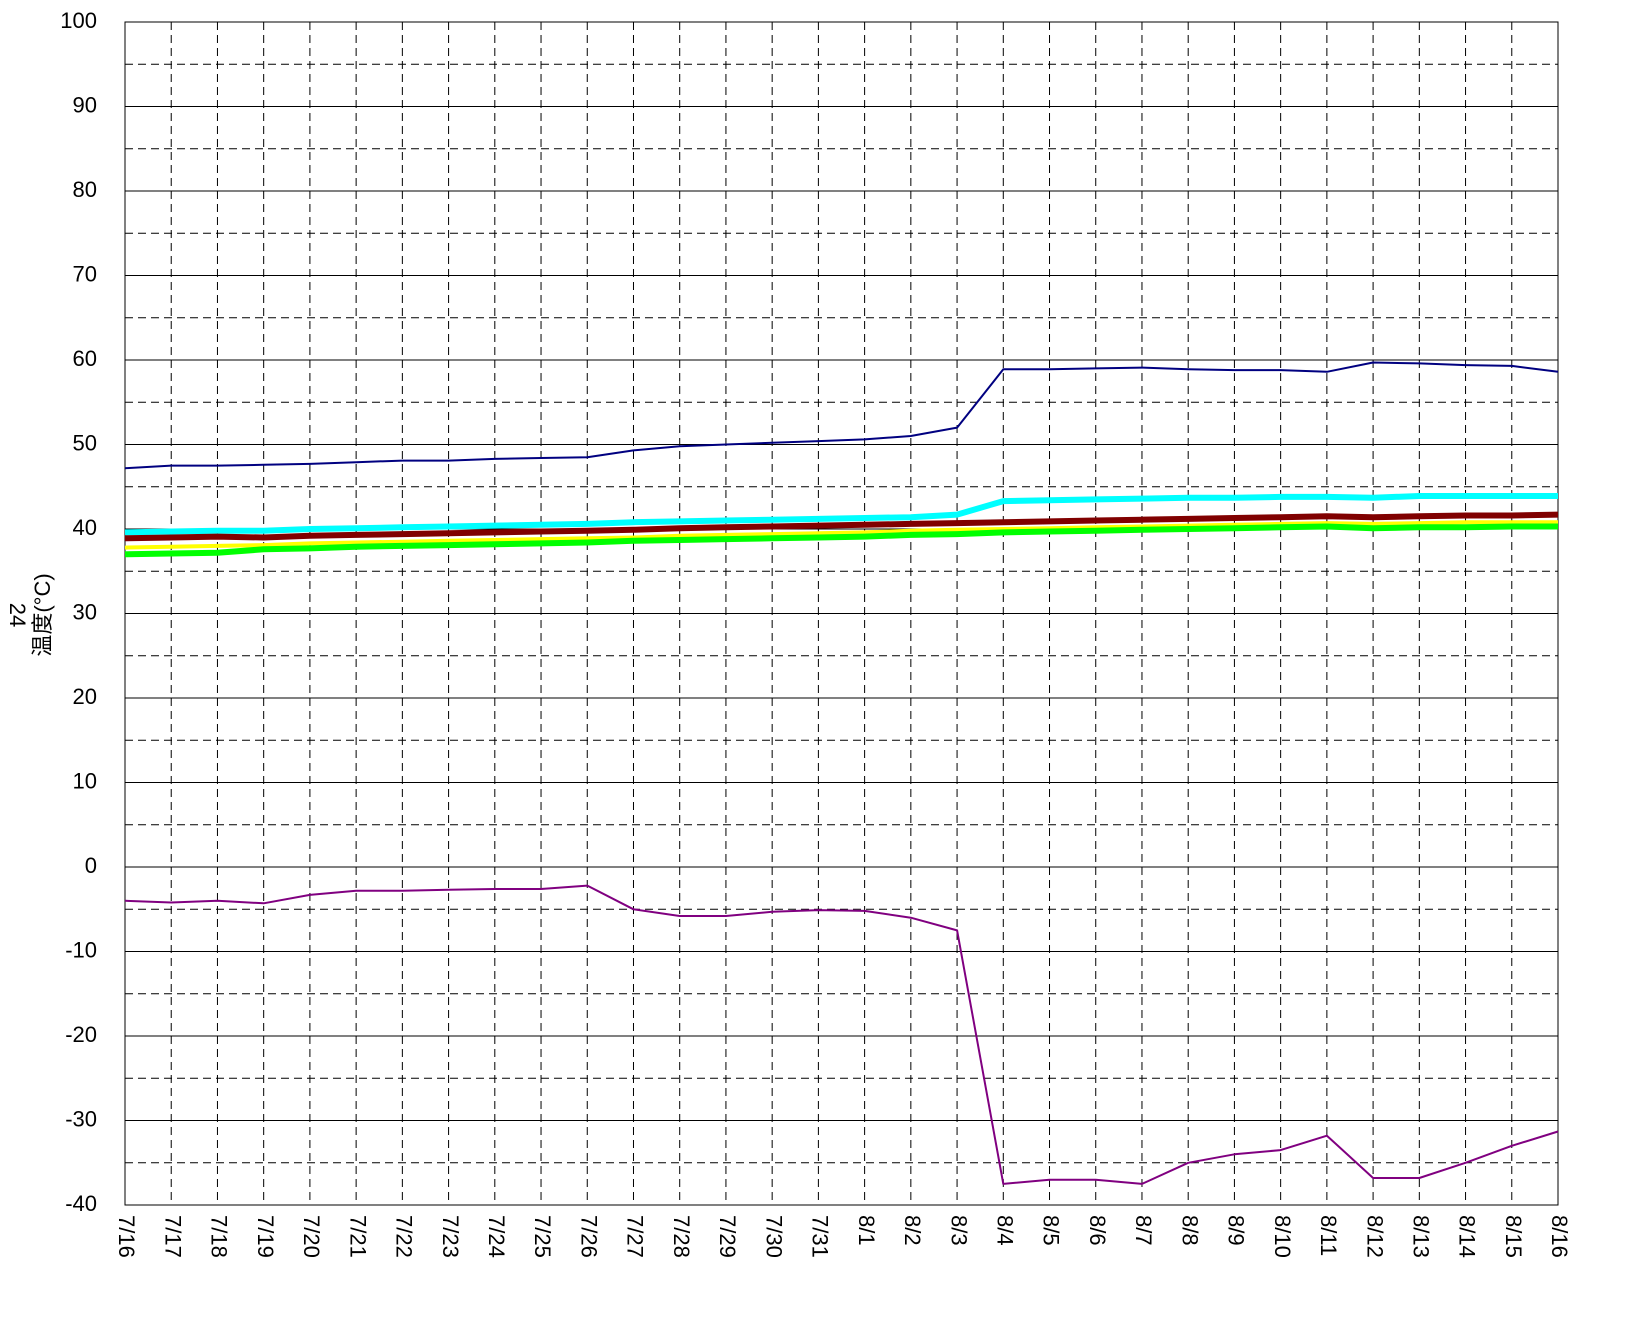  Describe the element at coordinates (496, 1236) in the screenshot. I see `x-tick-label: 7/24` at that location.